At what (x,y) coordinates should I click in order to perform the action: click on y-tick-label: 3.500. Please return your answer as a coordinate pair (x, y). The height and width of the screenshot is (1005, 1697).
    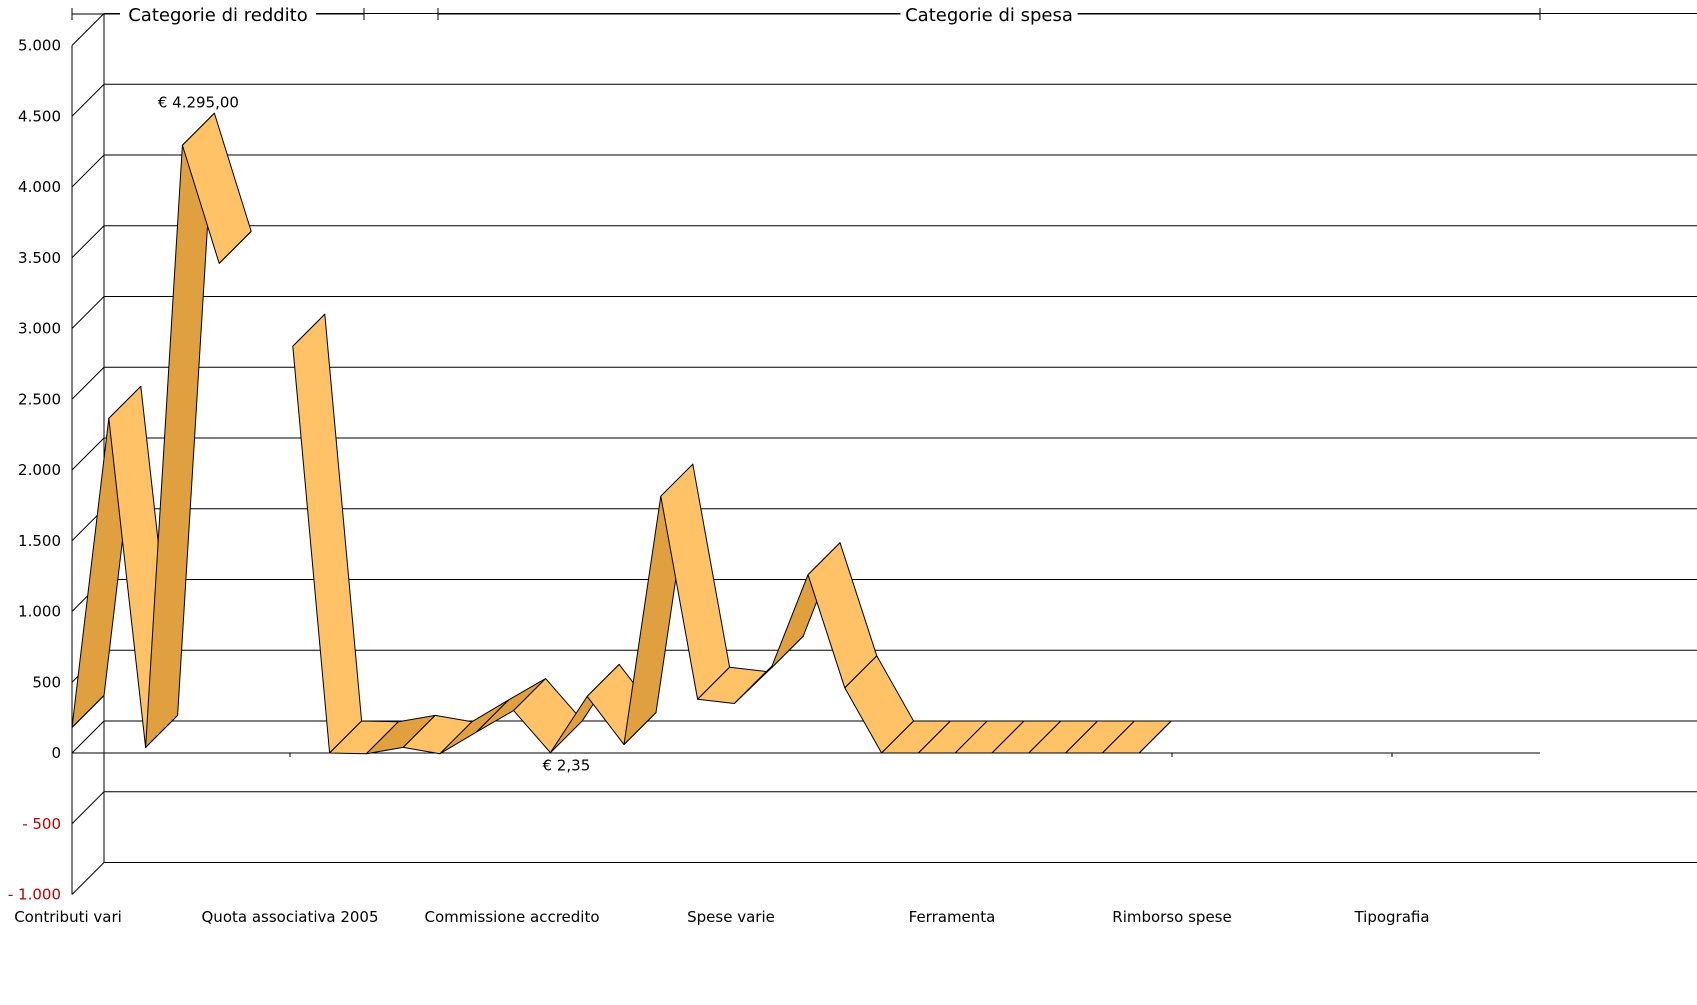
    Looking at the image, I should click on (39, 258).